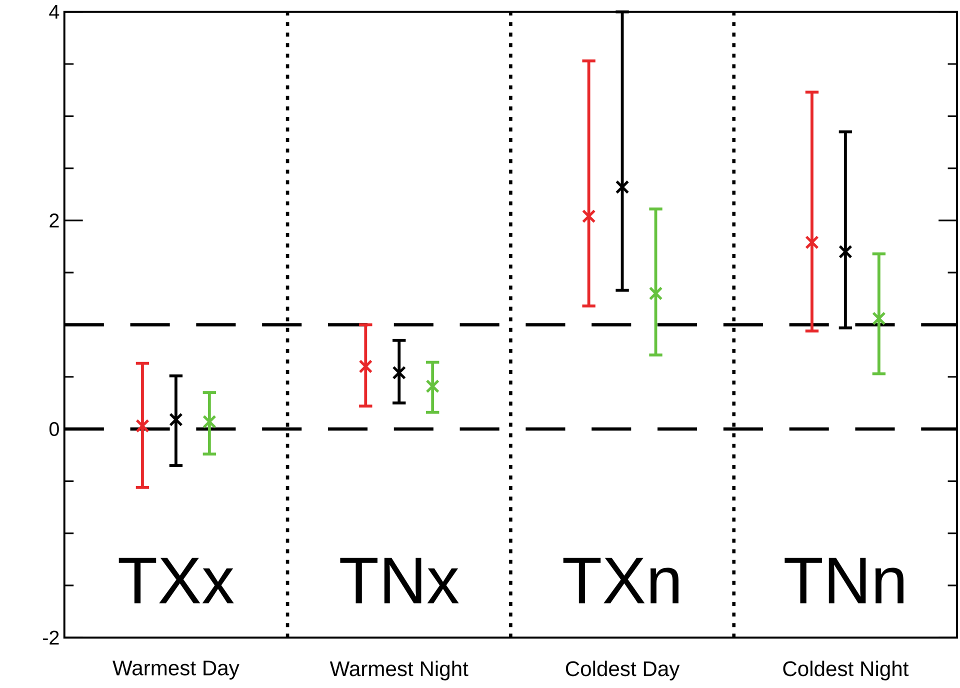 The height and width of the screenshot is (688, 960). Describe the element at coordinates (844, 581) in the screenshot. I see `annotation: TNn` at that location.